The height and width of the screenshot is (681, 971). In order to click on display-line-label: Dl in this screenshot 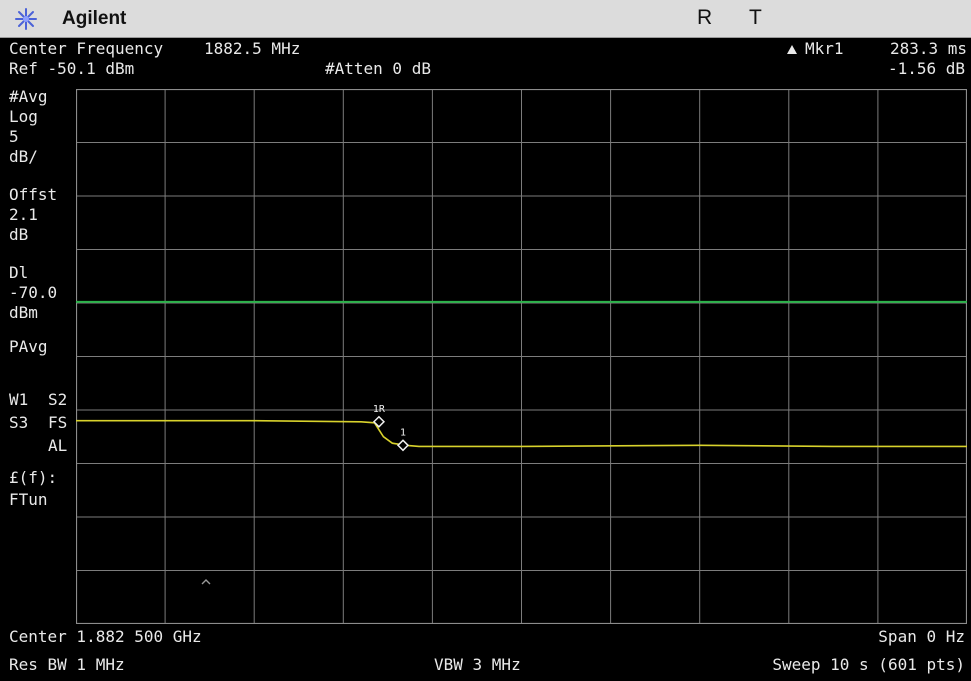, I will do `click(19, 272)`.